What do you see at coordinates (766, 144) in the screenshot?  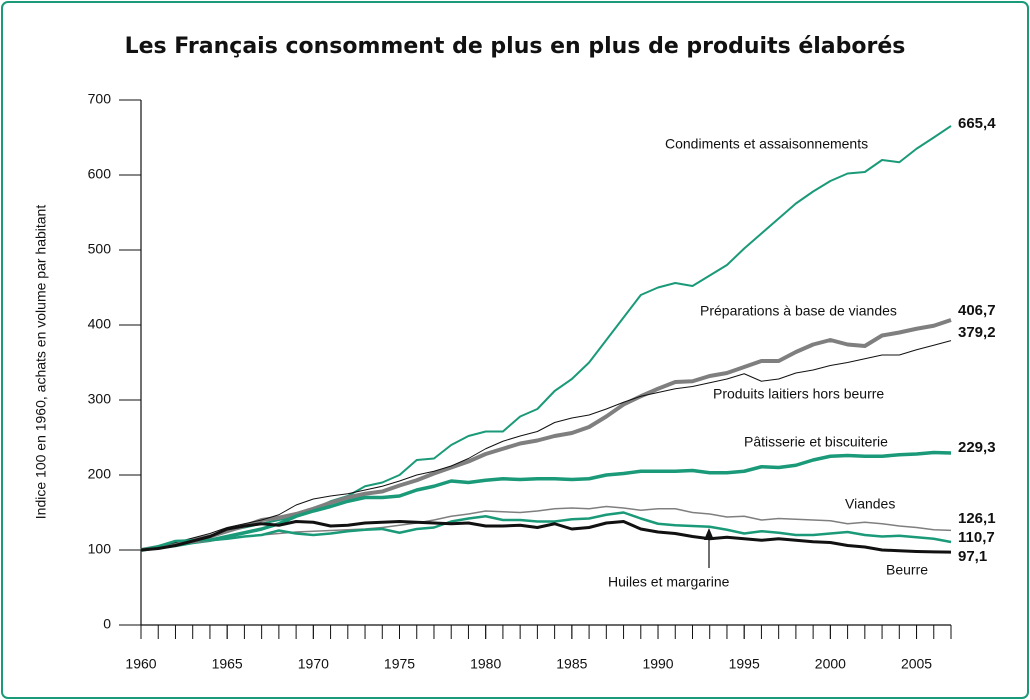 I see `series-label: Condiments et assaisonnements` at bounding box center [766, 144].